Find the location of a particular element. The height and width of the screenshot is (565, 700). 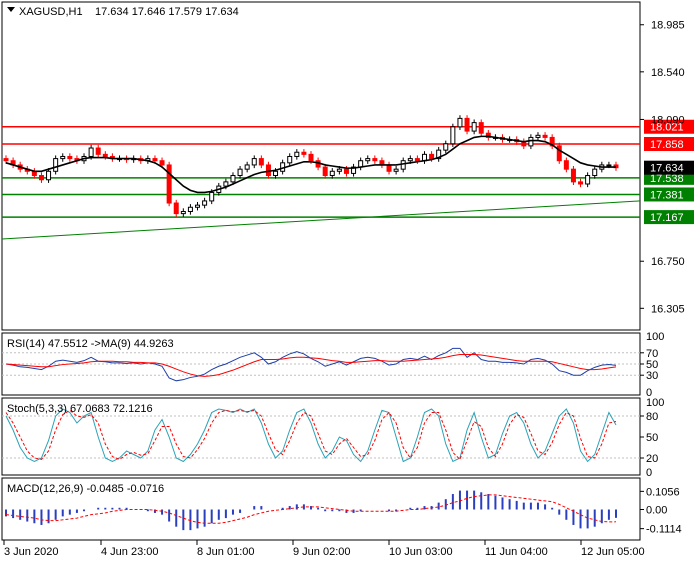

symbol-label: XAGUSD,H1 is located at coordinates (51, 12).